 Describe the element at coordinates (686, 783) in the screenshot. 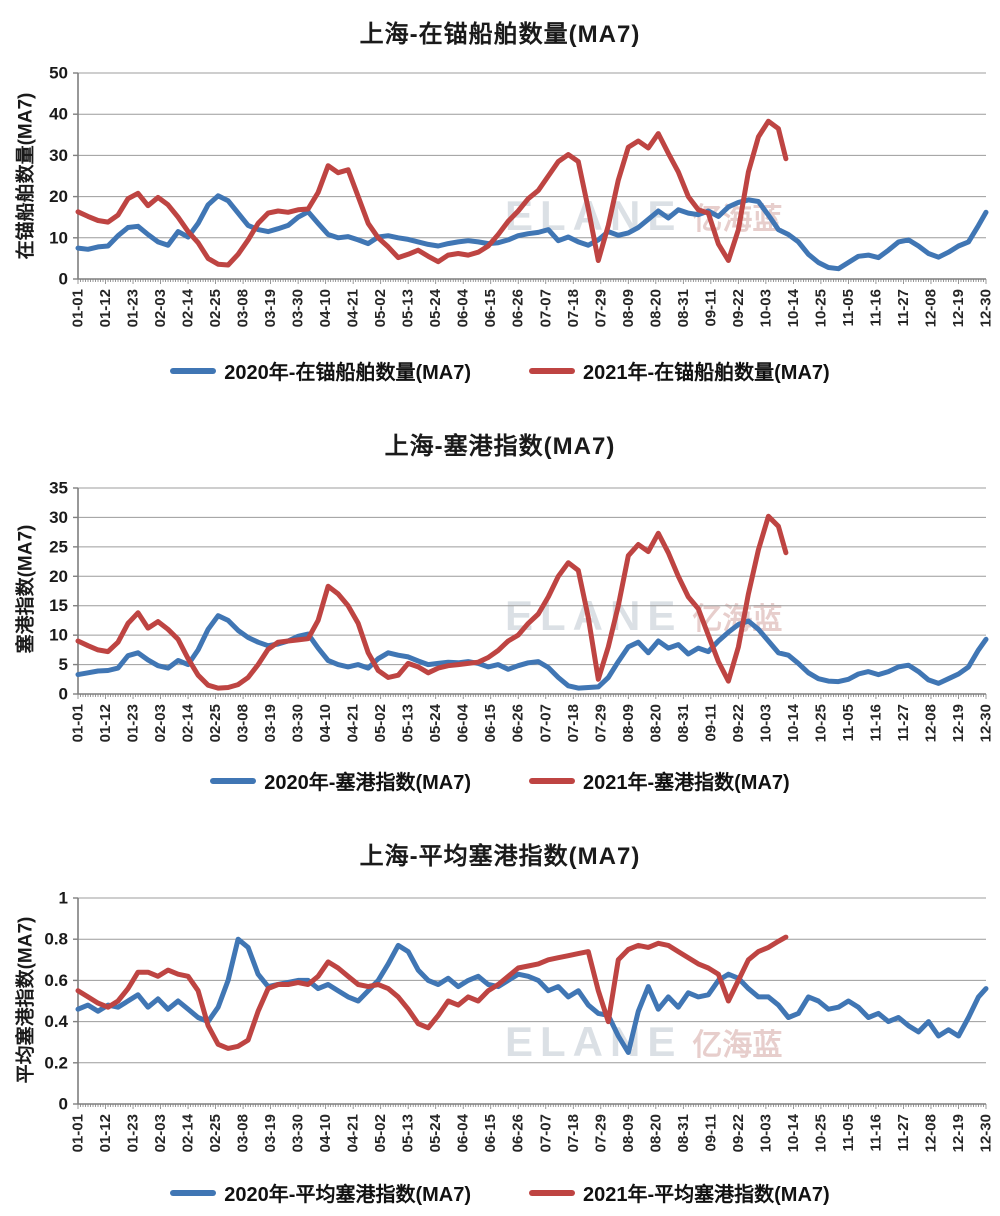

I see `legend-label-2021: 2021年-塞港指数(MA7)` at that location.